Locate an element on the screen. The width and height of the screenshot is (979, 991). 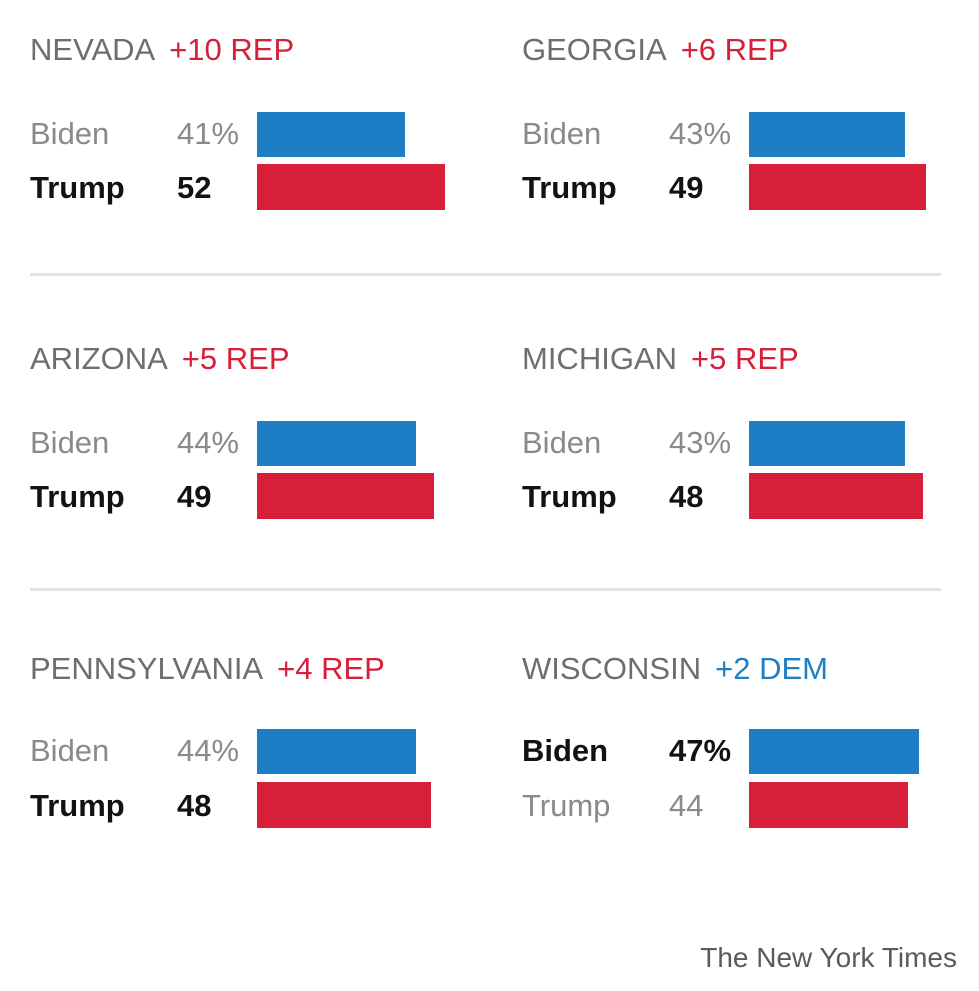
poll-value: 44 is located at coordinates (686, 805).